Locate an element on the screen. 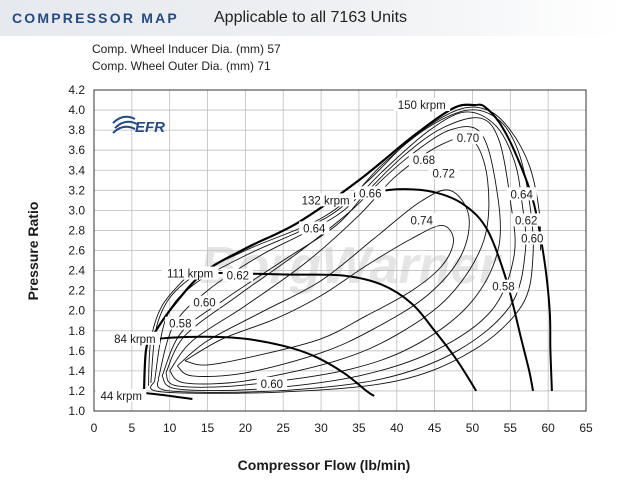  curve-label: 84 krpm is located at coordinates (135, 340).